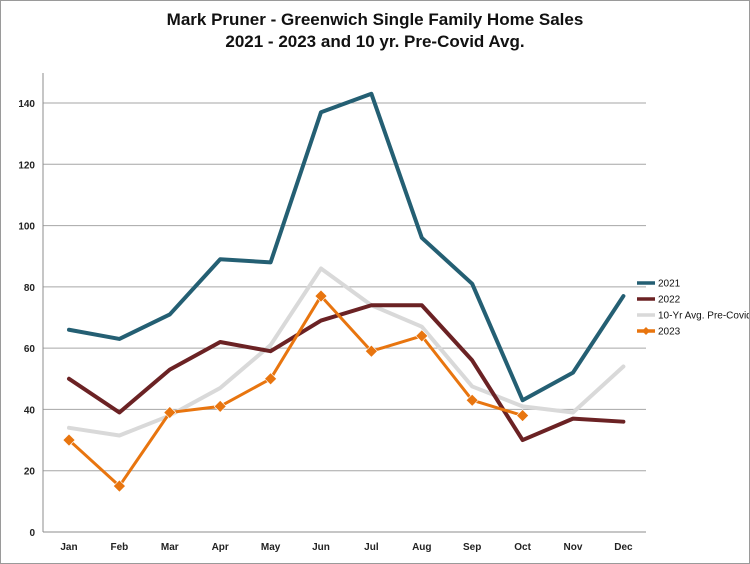 This screenshot has height=564, width=750. What do you see at coordinates (669, 300) in the screenshot?
I see `legend-label: 2022` at bounding box center [669, 300].